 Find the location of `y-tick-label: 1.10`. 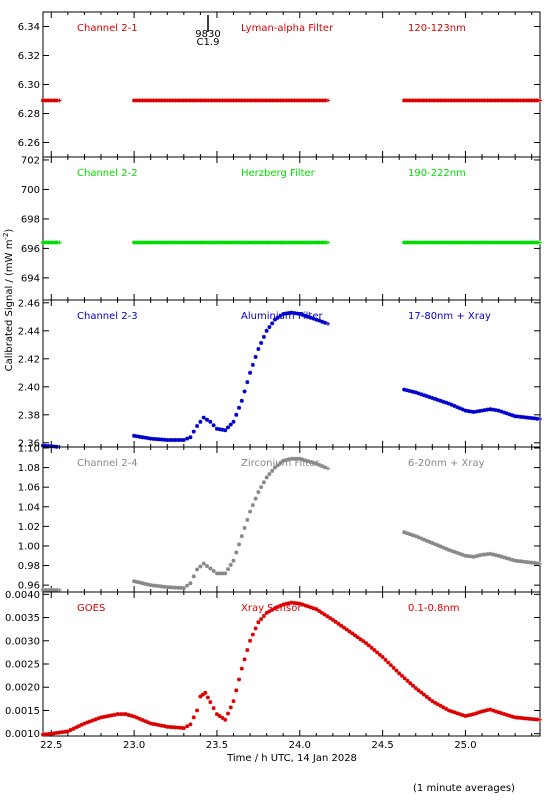

y-tick-label: 1.10 is located at coordinates (29, 448).